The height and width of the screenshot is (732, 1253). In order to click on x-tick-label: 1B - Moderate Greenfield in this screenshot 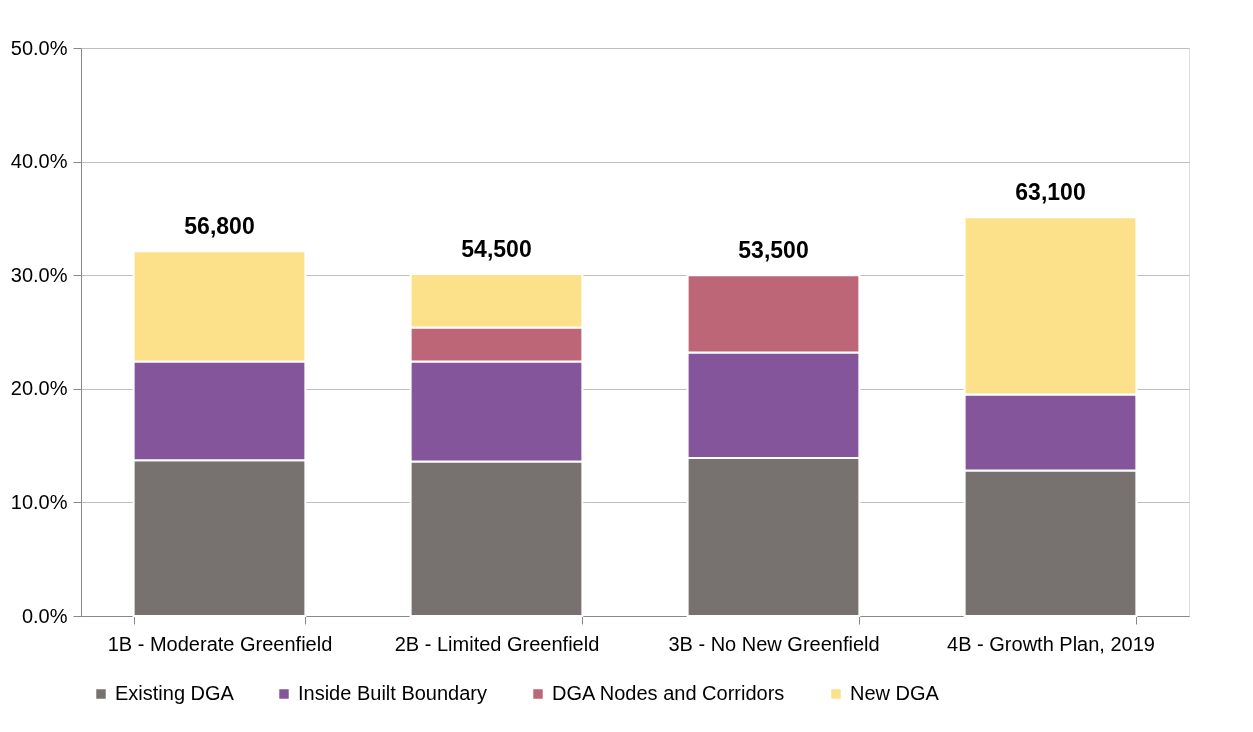, I will do `click(220, 643)`.